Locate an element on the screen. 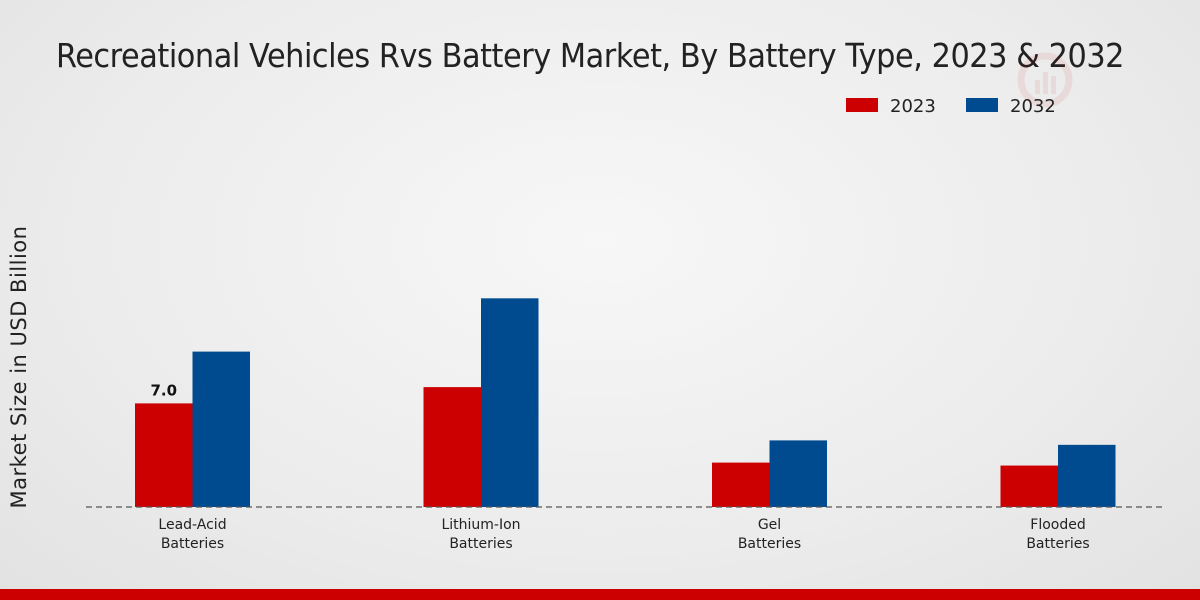 The width and height of the screenshot is (1200, 600). x-tick-label: Lead-Acid Batteries is located at coordinates (192, 534).